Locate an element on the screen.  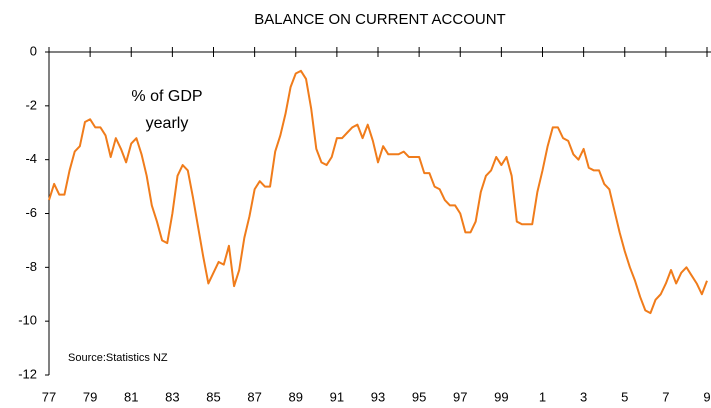
x-tick-label: 7 is located at coordinates (665, 396).